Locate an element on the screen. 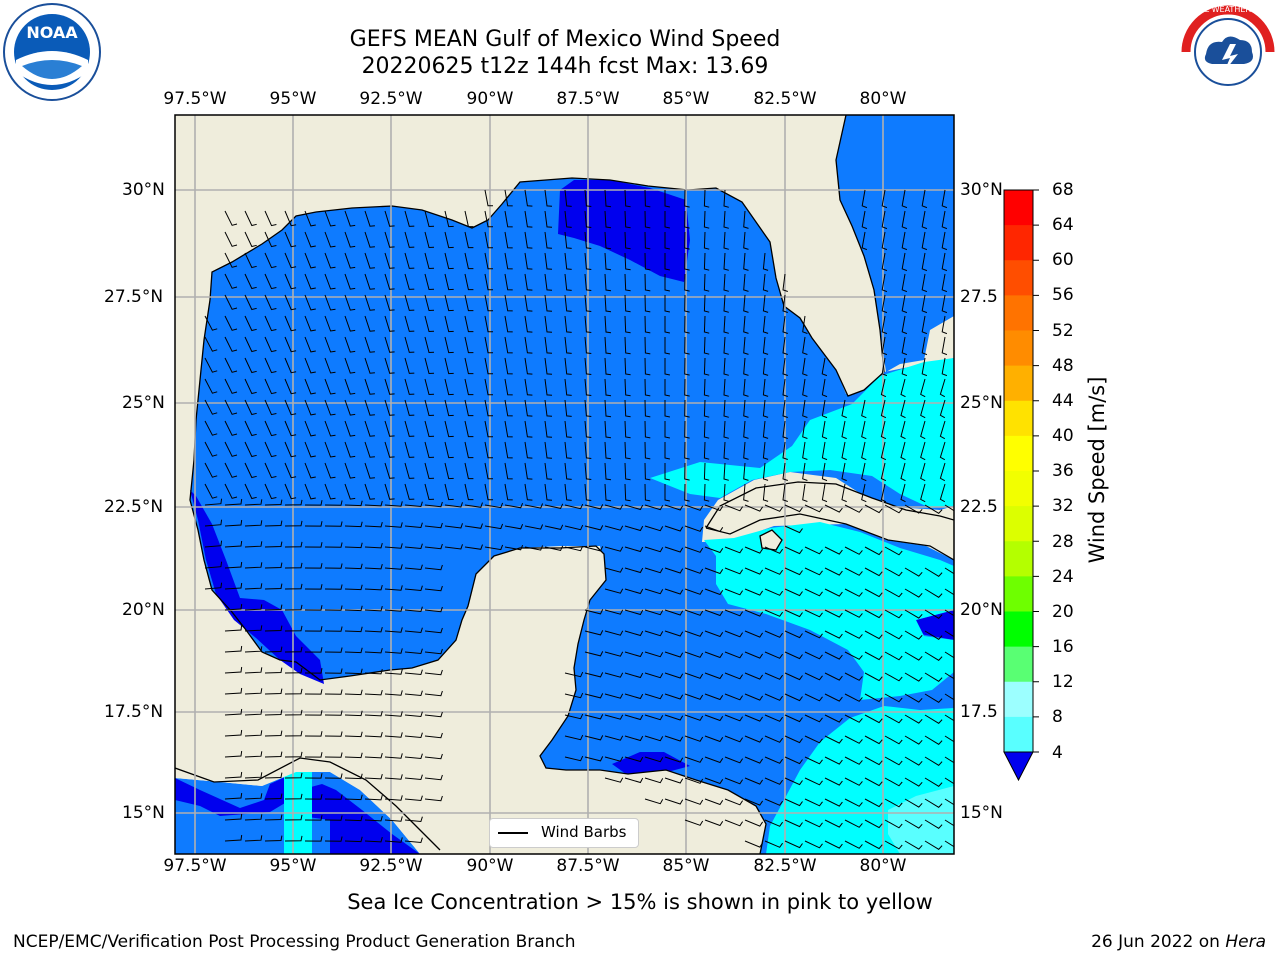  lat-label-left-25n: 25°N is located at coordinates (143, 403).